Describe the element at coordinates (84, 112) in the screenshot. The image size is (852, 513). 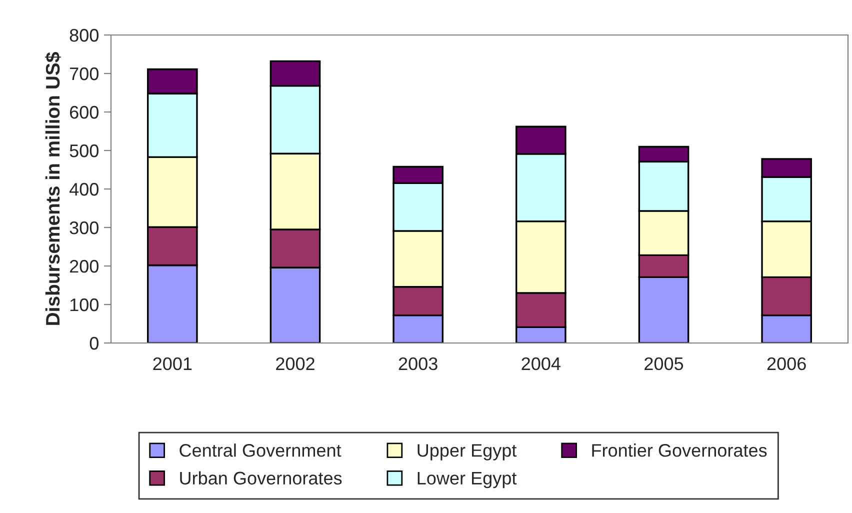
I see `y-tick-label: 600` at that location.